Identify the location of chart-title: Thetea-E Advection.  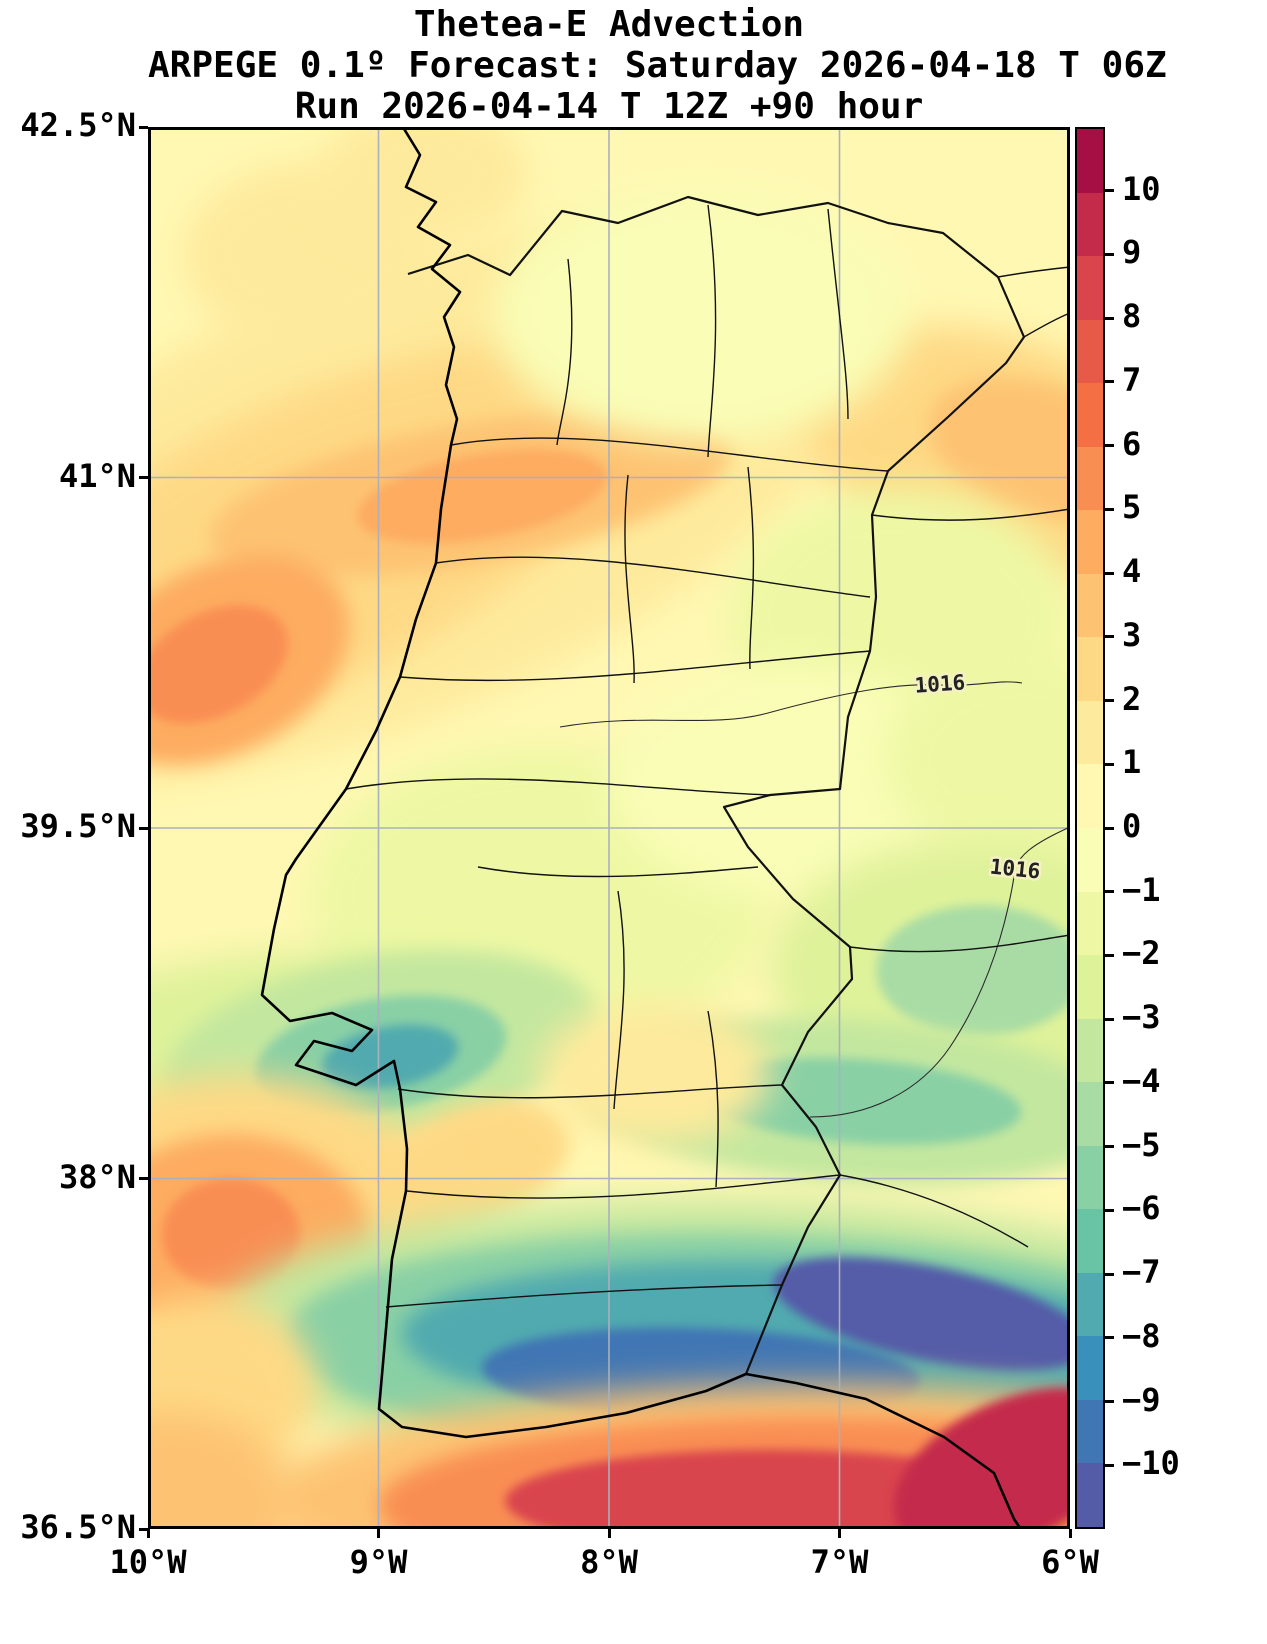
(609, 24).